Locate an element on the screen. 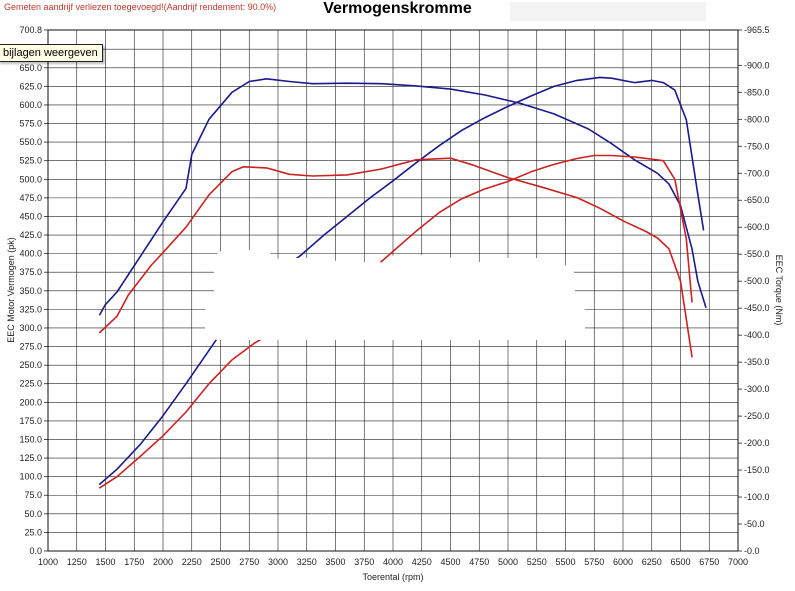  y-left-tick-label: 700.8 is located at coordinates (30, 30).